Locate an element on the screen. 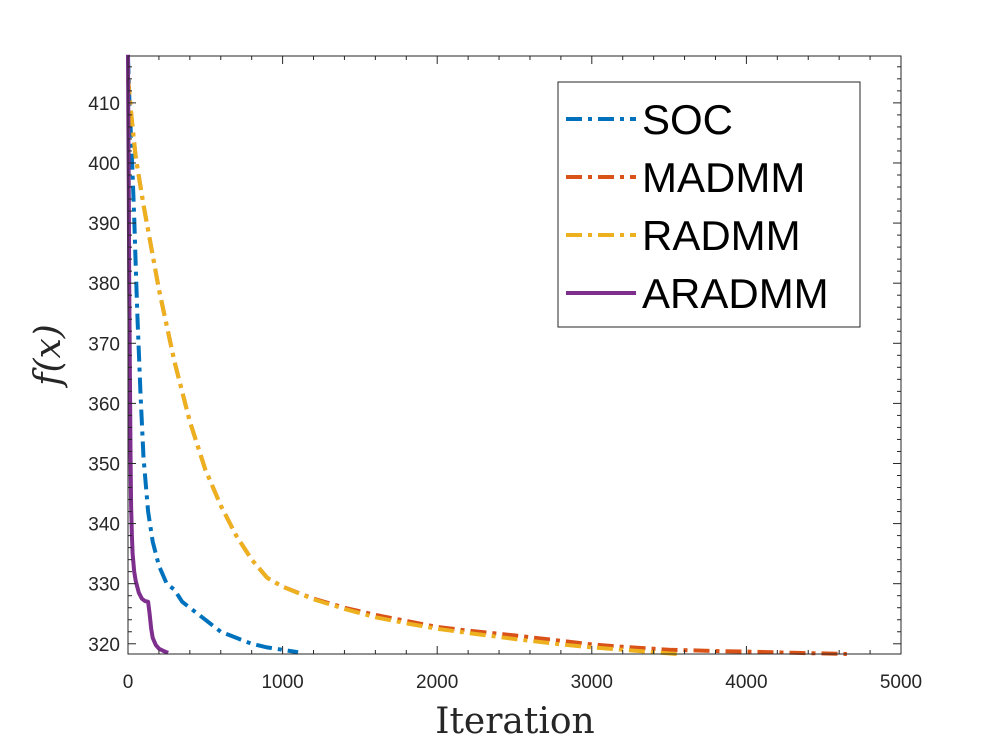 This screenshot has width=997, height=747. x-tick-label: 5000 is located at coordinates (901, 682).